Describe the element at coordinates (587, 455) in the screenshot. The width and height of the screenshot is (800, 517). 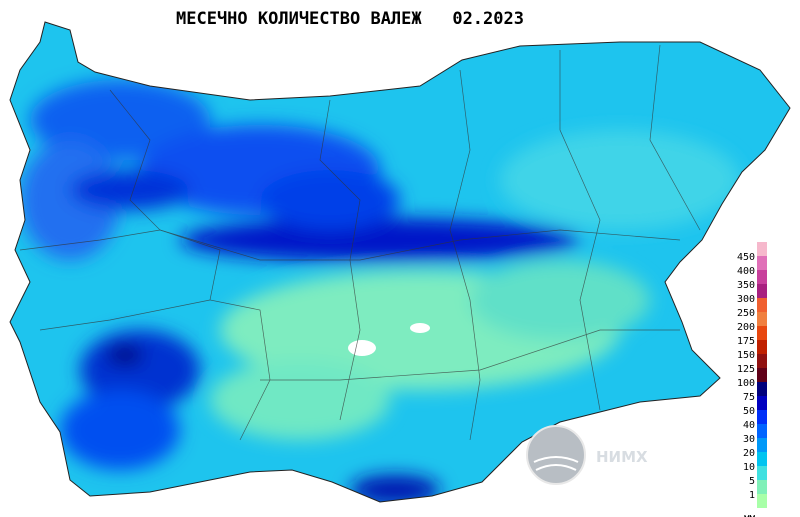
I see `logo: НИМХ` at that location.